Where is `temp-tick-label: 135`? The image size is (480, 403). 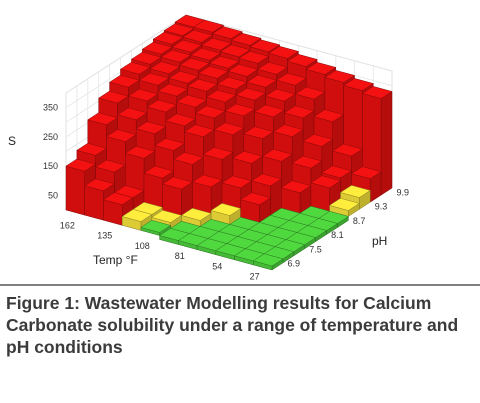
temp-tick-label: 135 is located at coordinates (104, 236).